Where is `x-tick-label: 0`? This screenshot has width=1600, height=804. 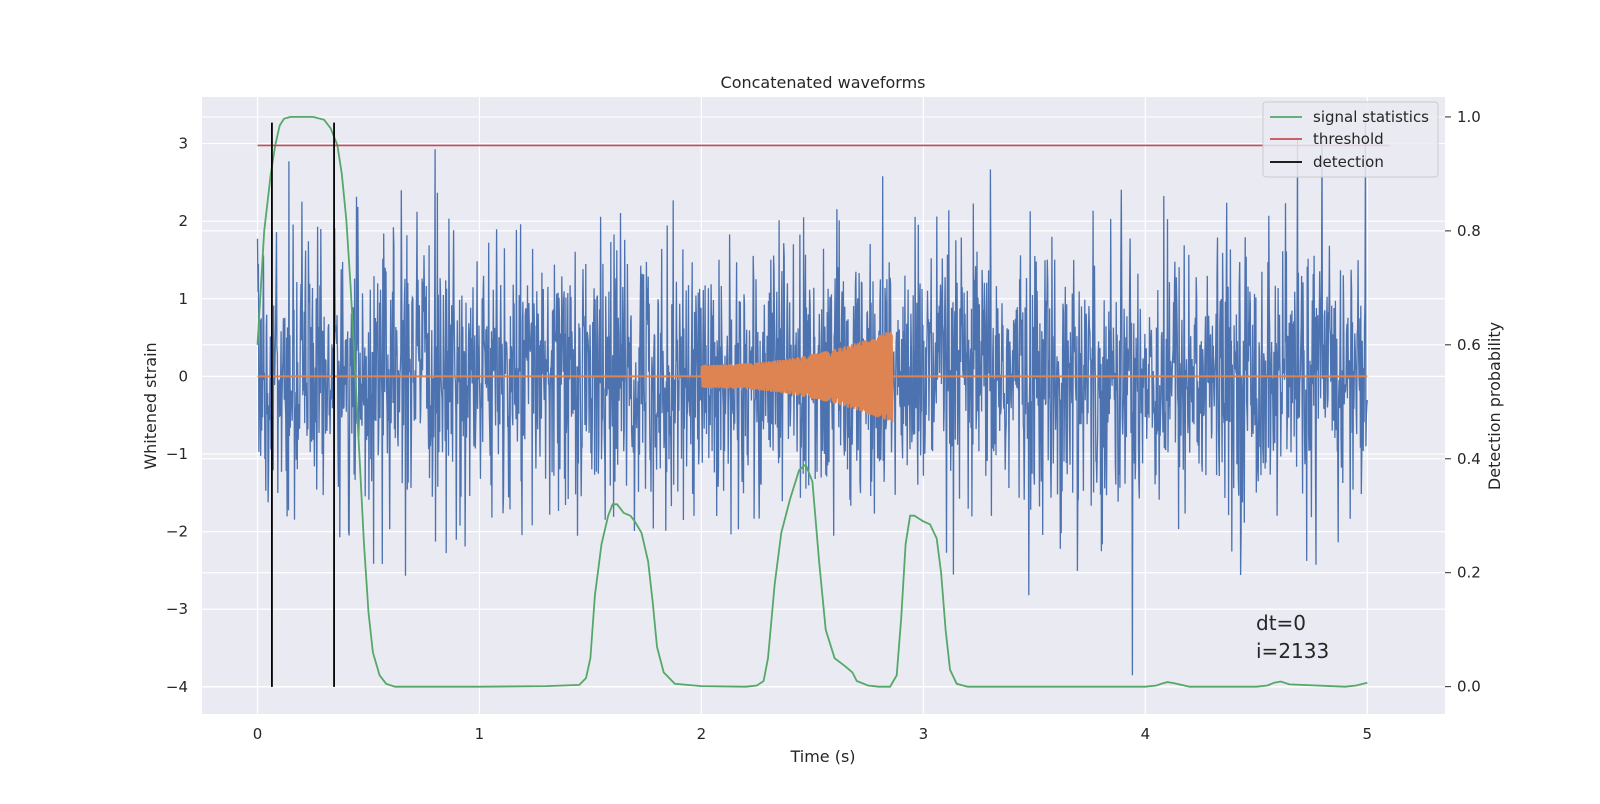
x-tick-label: 0 is located at coordinates (258, 734).